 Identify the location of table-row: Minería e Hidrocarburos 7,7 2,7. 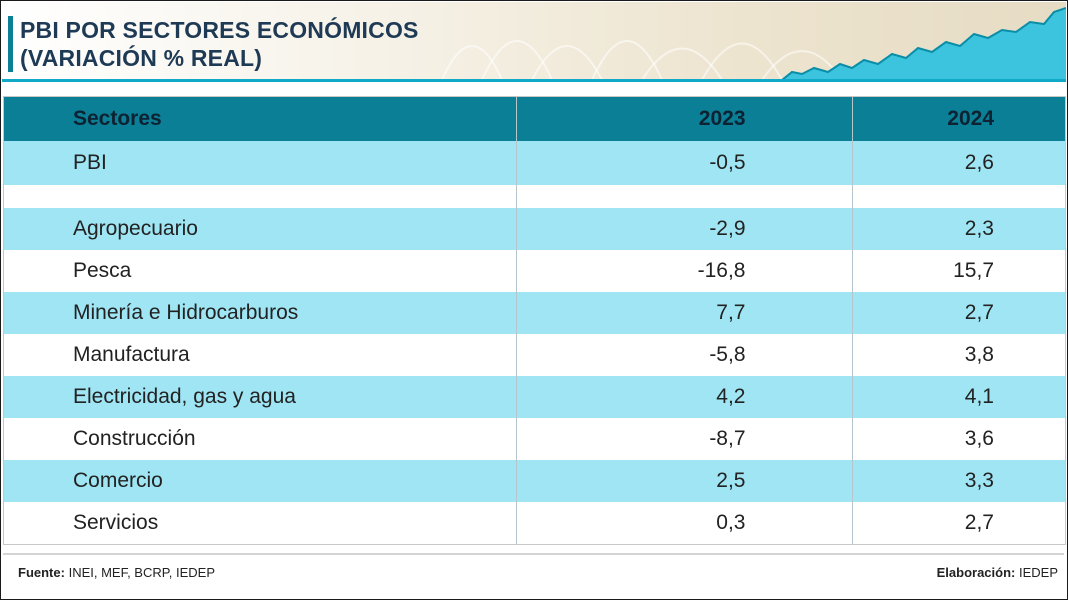
(534, 313).